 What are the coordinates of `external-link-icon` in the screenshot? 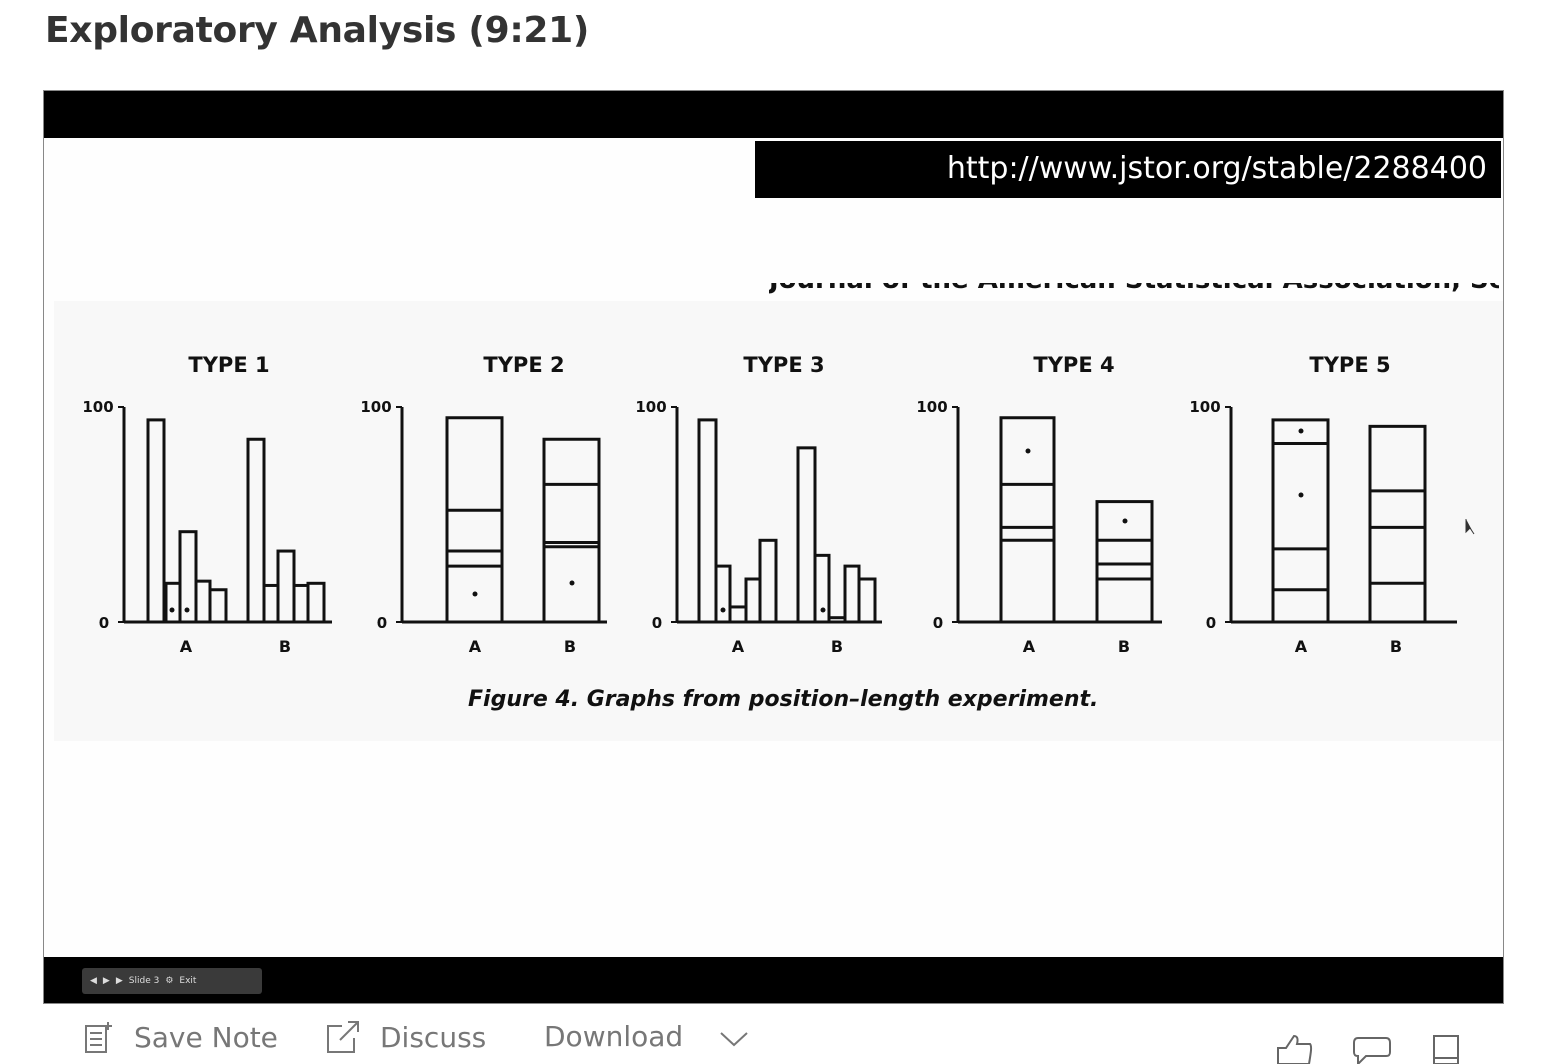 It's located at (343, 1037).